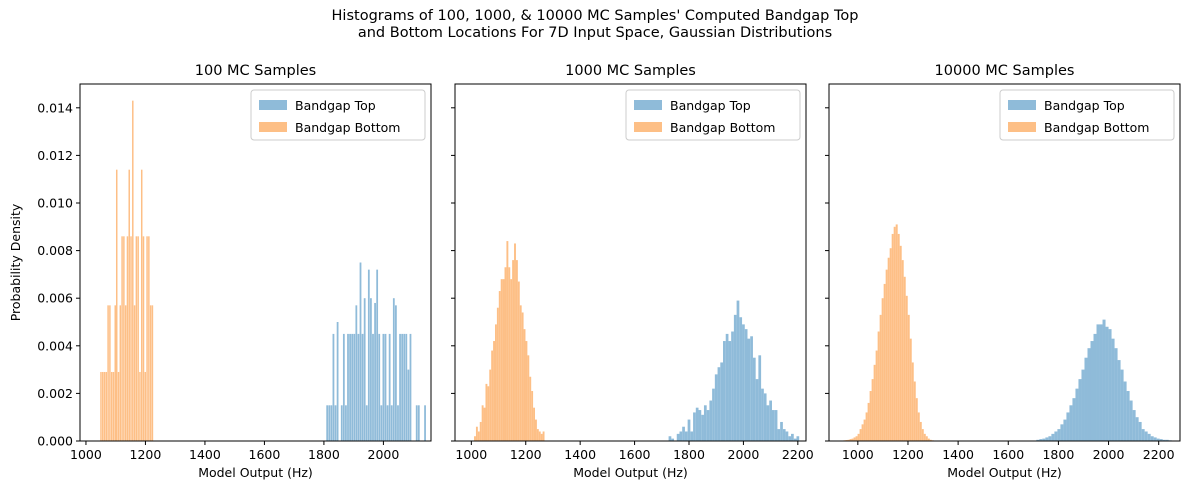 This screenshot has height=495, width=1190. I want to click on legend: Bandgap Top Bandgap Bottom, so click(1087, 115).